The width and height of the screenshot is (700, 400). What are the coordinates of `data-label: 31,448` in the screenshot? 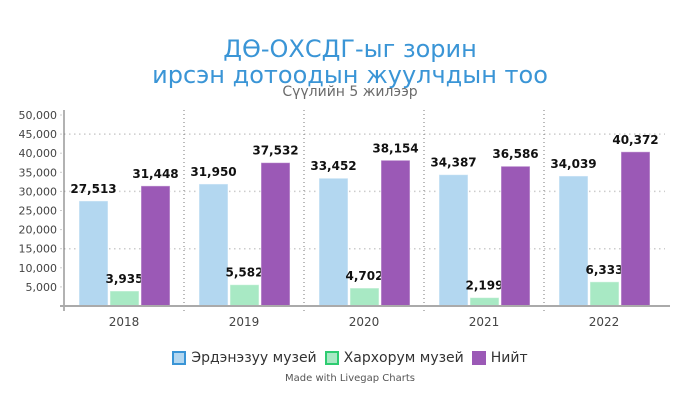 It's located at (155, 174).